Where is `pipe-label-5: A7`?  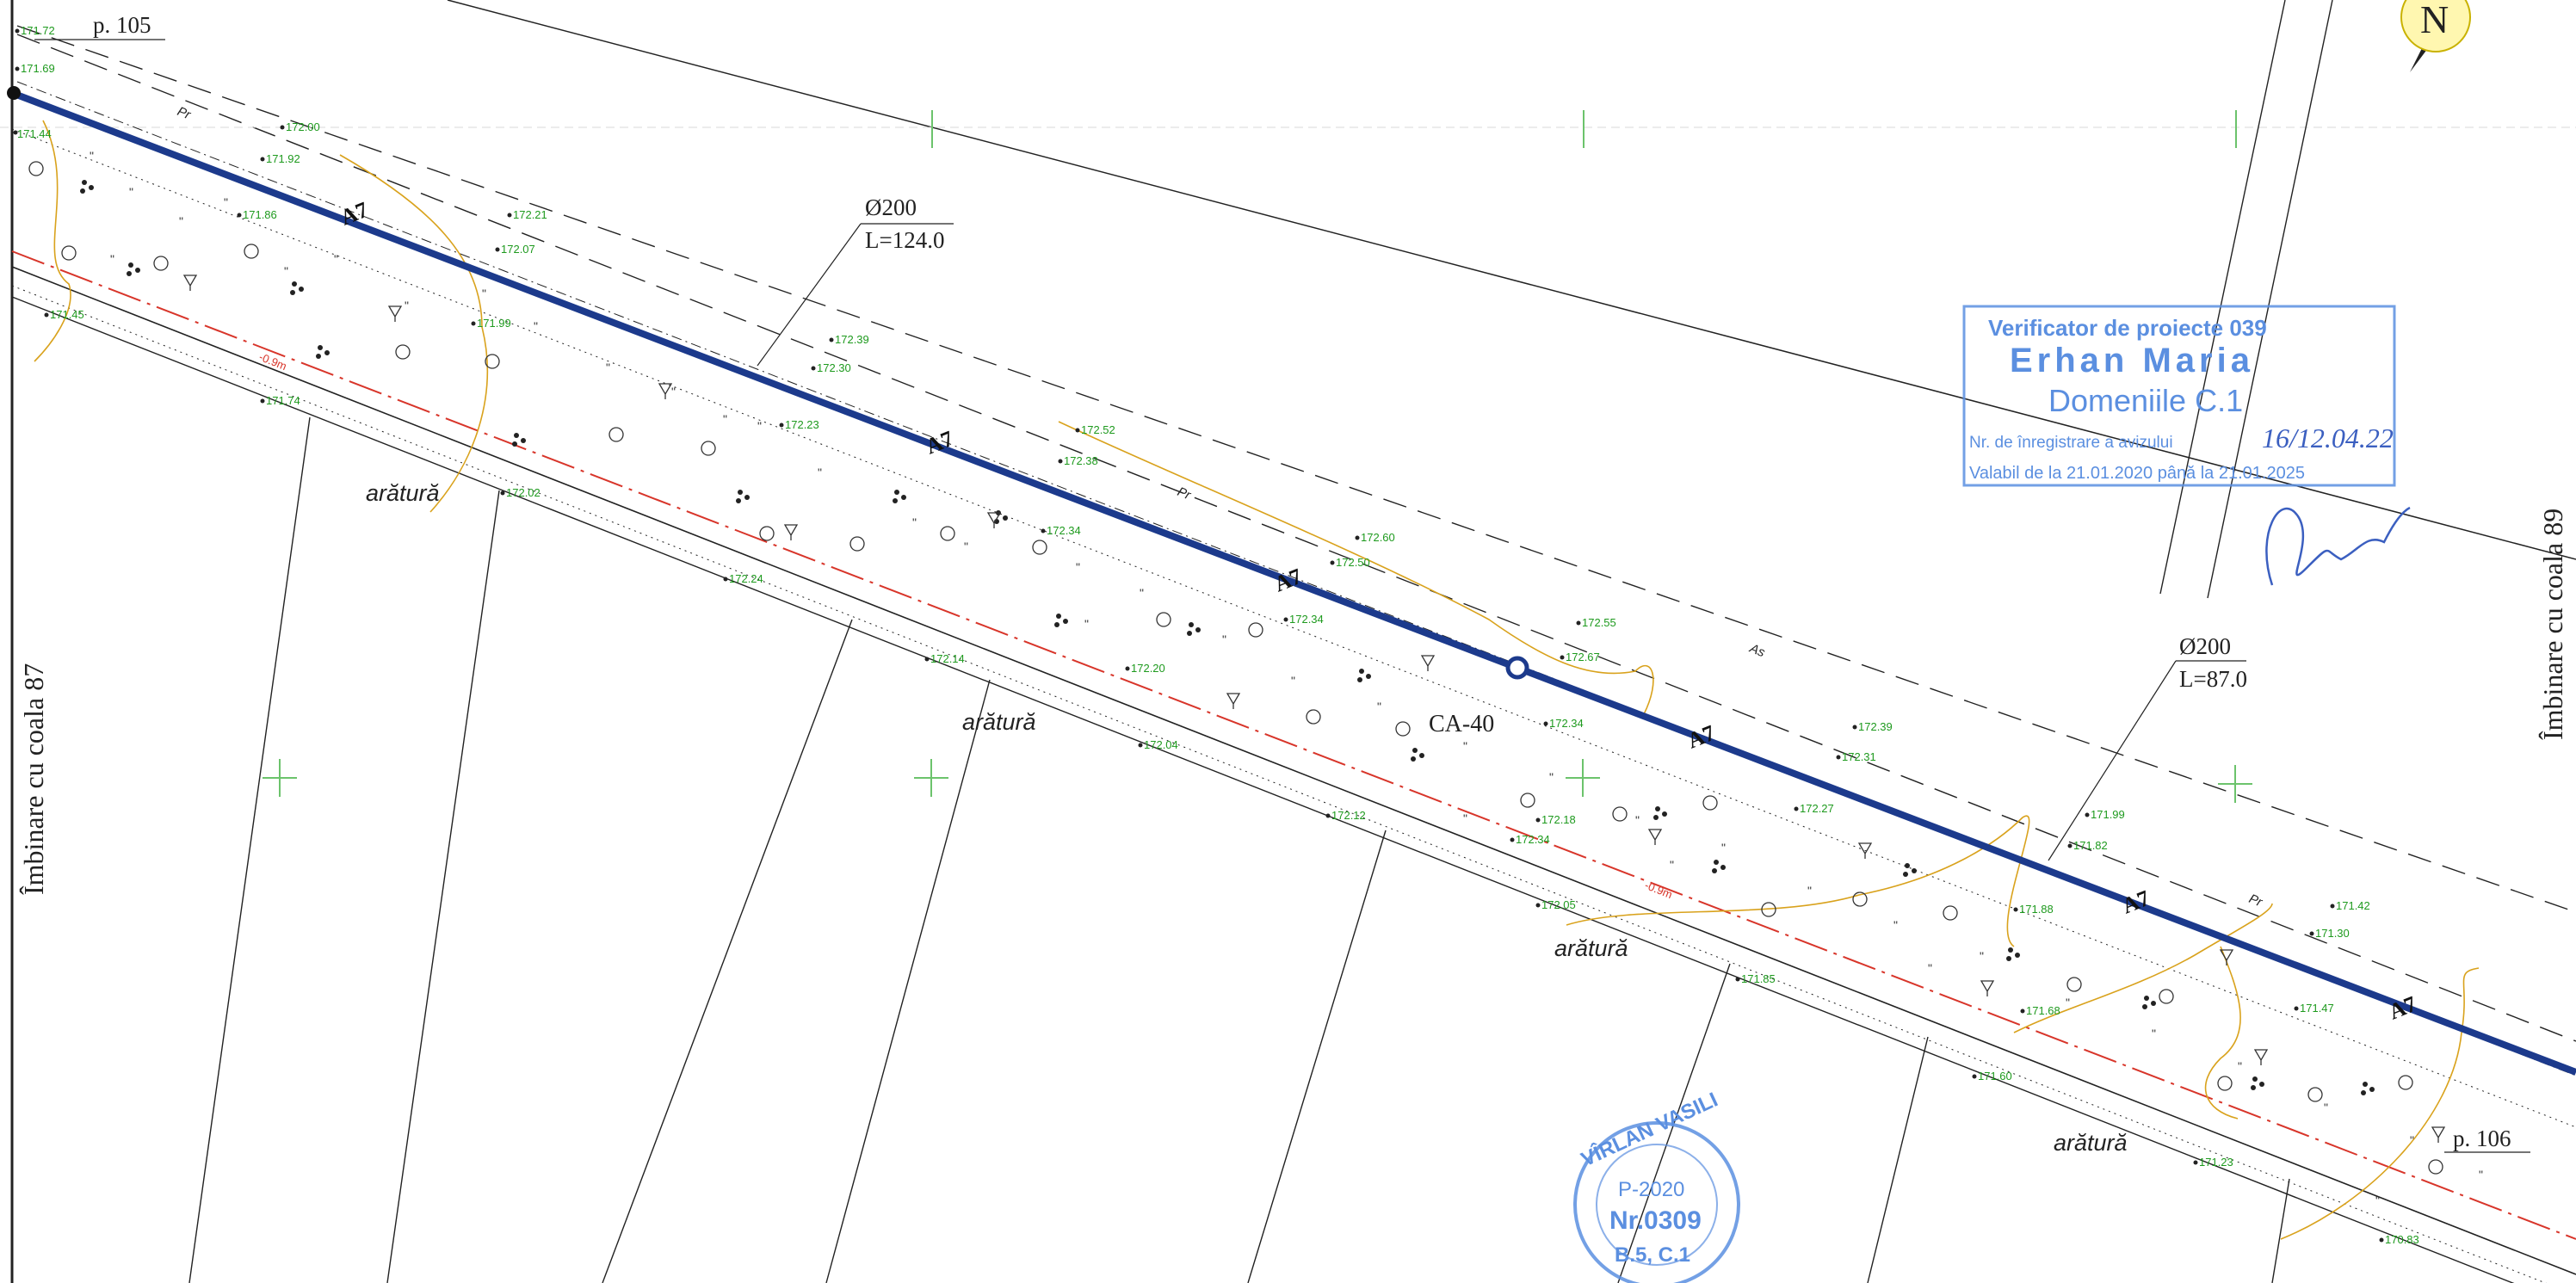
pipe-label-5: A7 is located at coordinates (2135, 902).